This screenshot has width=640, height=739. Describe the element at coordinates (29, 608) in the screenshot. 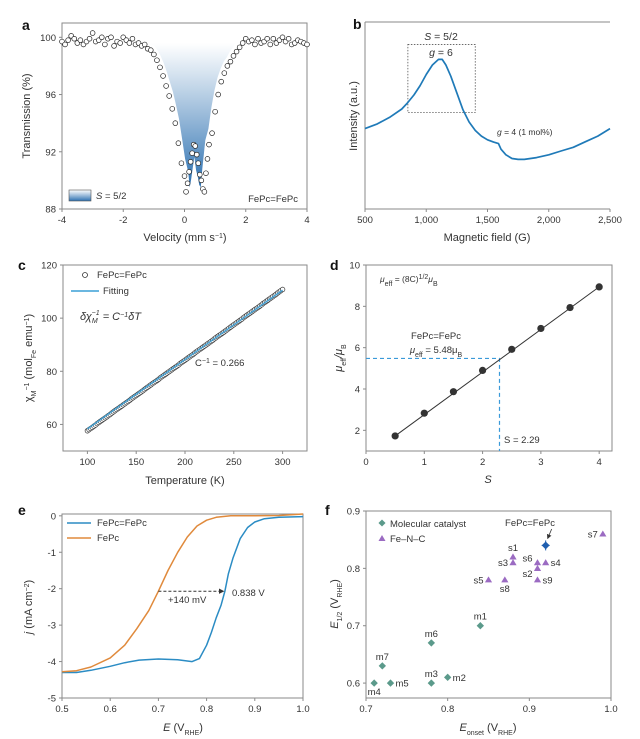

I see `y-axis-label: j (mA cm−2)` at that location.